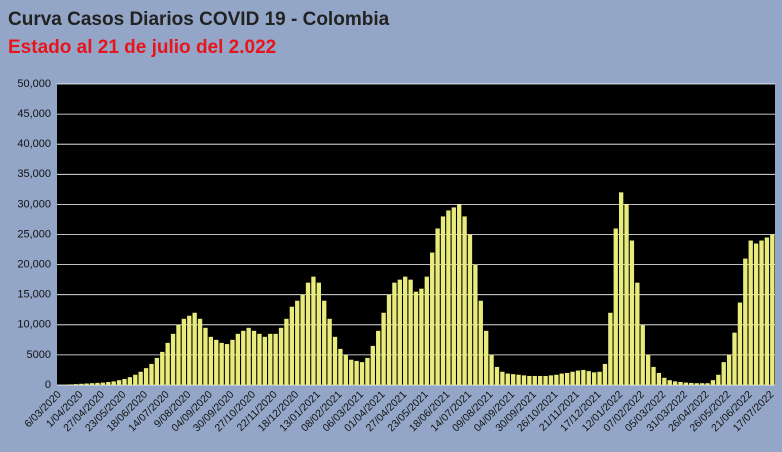 This screenshot has width=782, height=452. I want to click on y-tick-label: 10,000, so click(34, 325).